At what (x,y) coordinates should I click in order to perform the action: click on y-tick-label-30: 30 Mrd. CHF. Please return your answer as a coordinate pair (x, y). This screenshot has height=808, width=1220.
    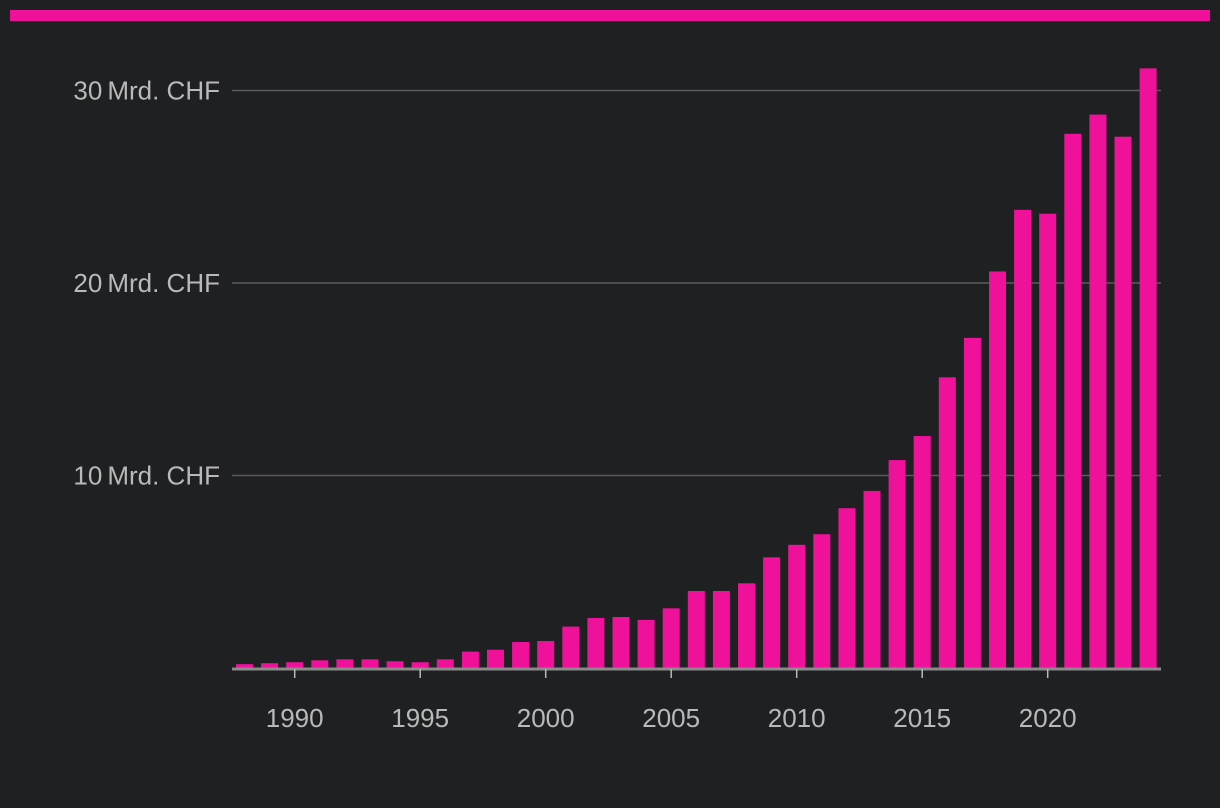
    Looking at the image, I should click on (146, 91).